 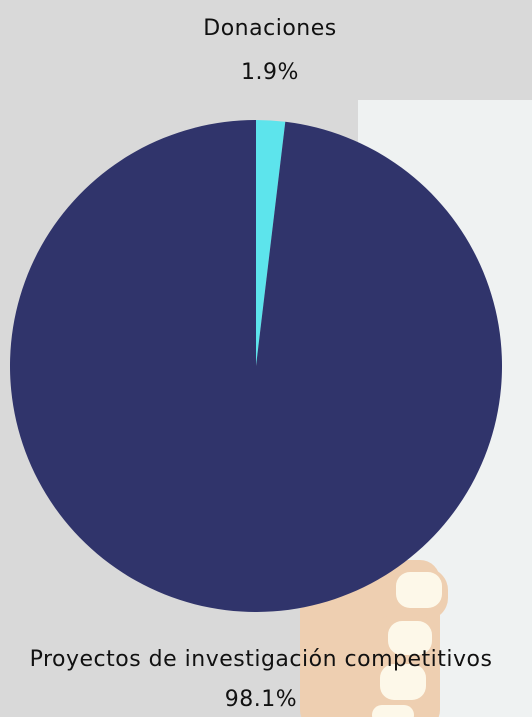 I want to click on slice-label-donaciones-name: Donaciones, so click(x=270, y=28).